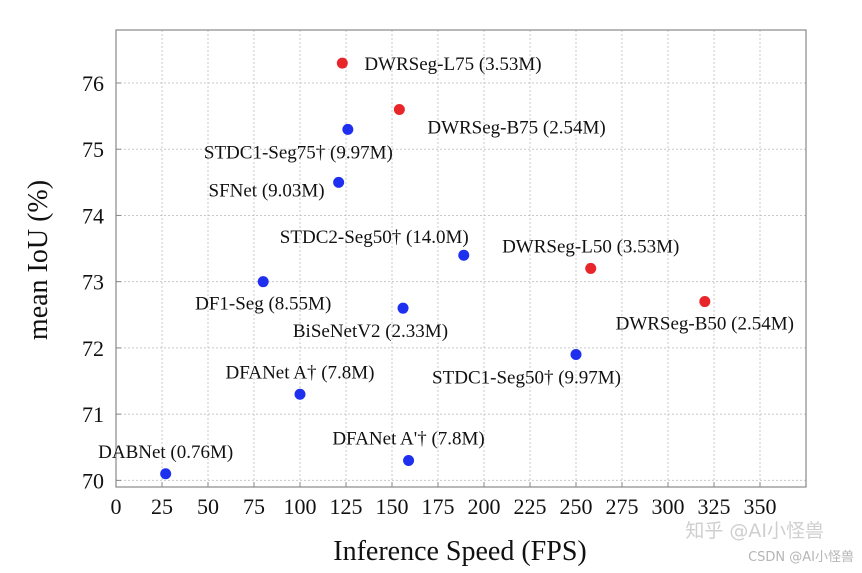 This screenshot has height=573, width=862. What do you see at coordinates (208, 506) in the screenshot?
I see `x-tick-label: 50` at bounding box center [208, 506].